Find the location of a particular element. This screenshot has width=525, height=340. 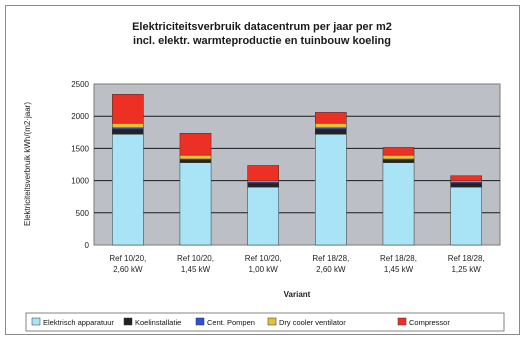

x-tick-label: 1,00 kW is located at coordinates (263, 269).